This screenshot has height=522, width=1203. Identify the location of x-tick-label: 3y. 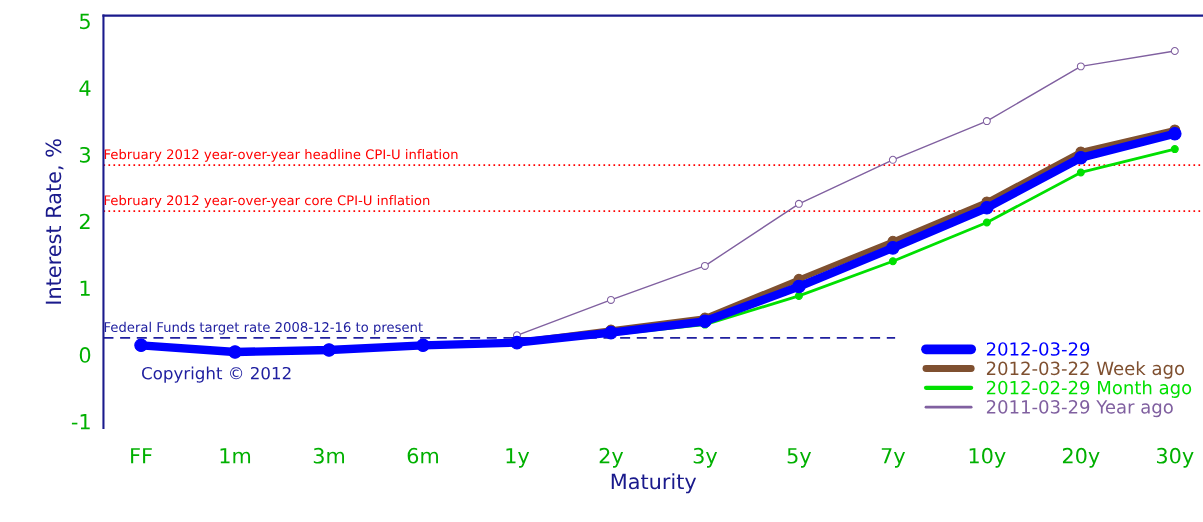
(705, 457).